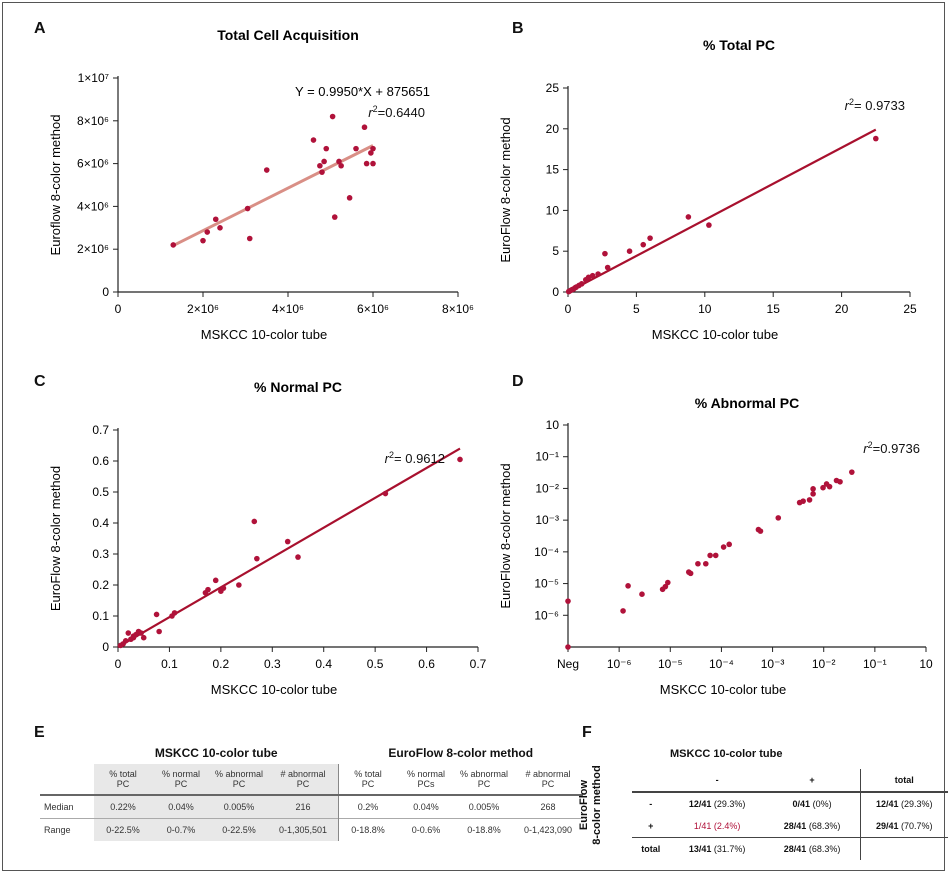 The image size is (948, 874). I want to click on annotation-value: =0.6440, so click(401, 112).